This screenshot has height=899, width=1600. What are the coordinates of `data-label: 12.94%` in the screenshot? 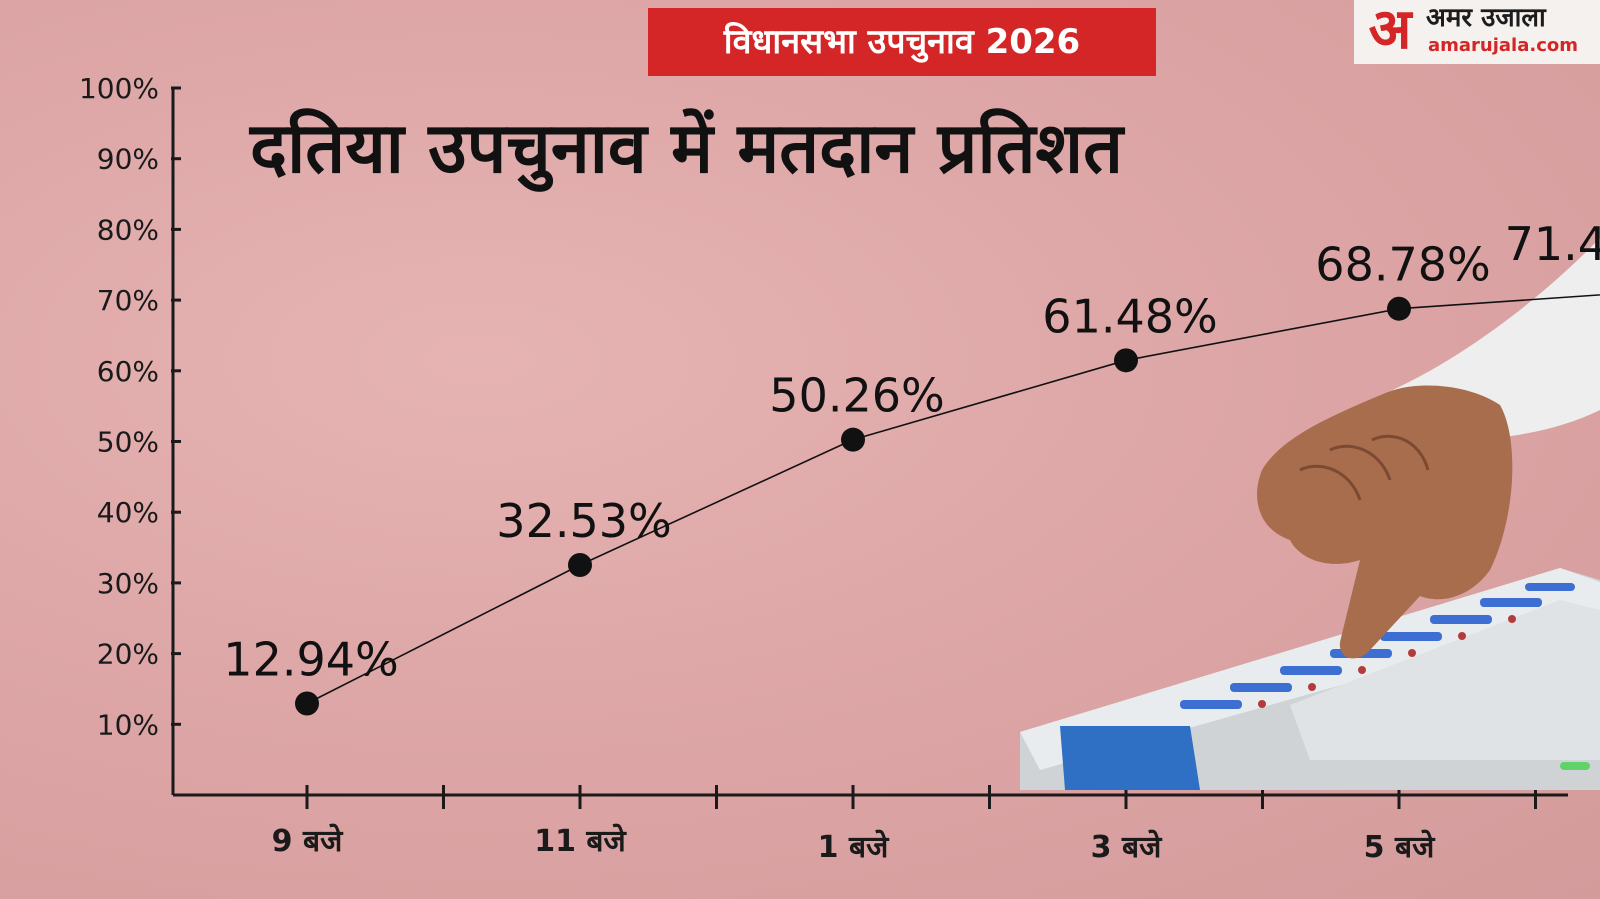 It's located at (310, 660).